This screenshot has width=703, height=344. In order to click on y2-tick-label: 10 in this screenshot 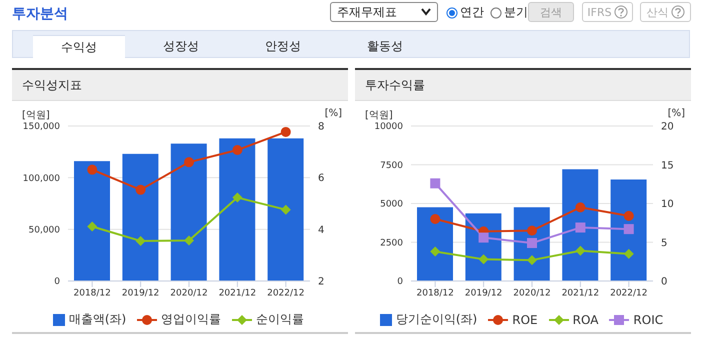, I will do `click(667, 204)`.